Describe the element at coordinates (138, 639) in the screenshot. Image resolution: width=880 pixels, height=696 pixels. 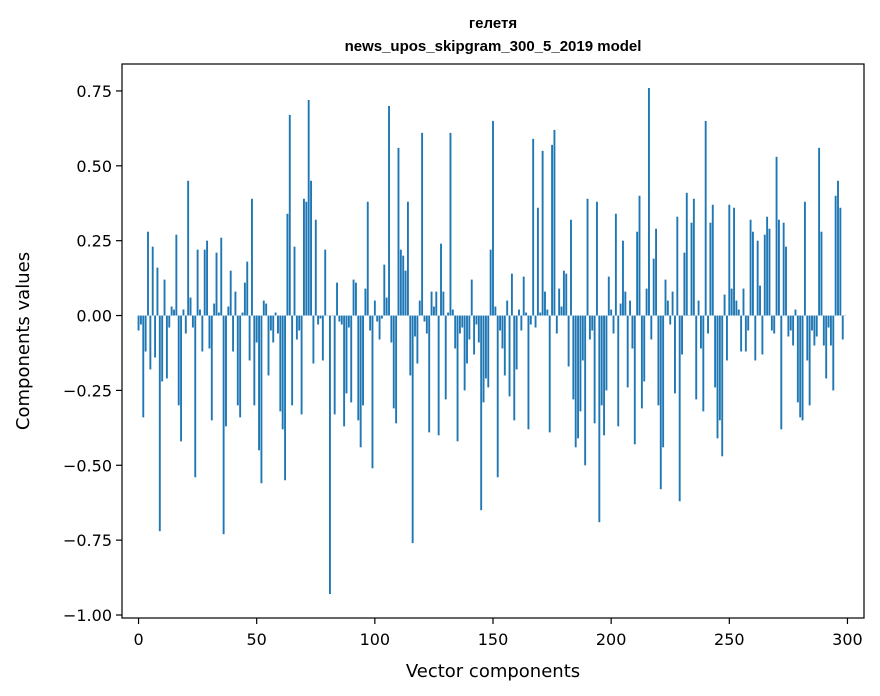
I see `x-tick-label-0: 0` at that location.